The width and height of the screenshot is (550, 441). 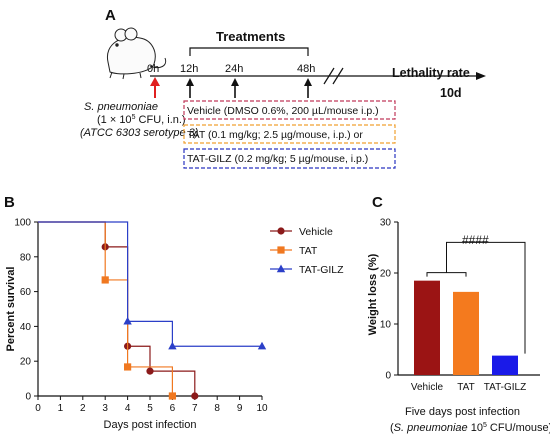 I want to click on panel-c-caption-line1: Five days post infection, so click(x=462, y=412).